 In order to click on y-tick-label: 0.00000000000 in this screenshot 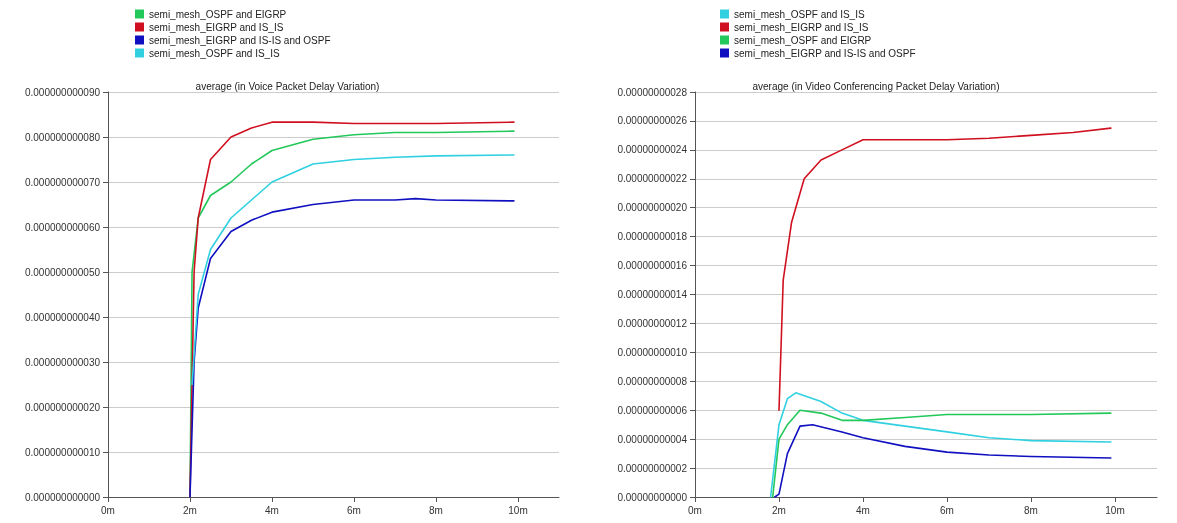, I will do `click(652, 497)`.